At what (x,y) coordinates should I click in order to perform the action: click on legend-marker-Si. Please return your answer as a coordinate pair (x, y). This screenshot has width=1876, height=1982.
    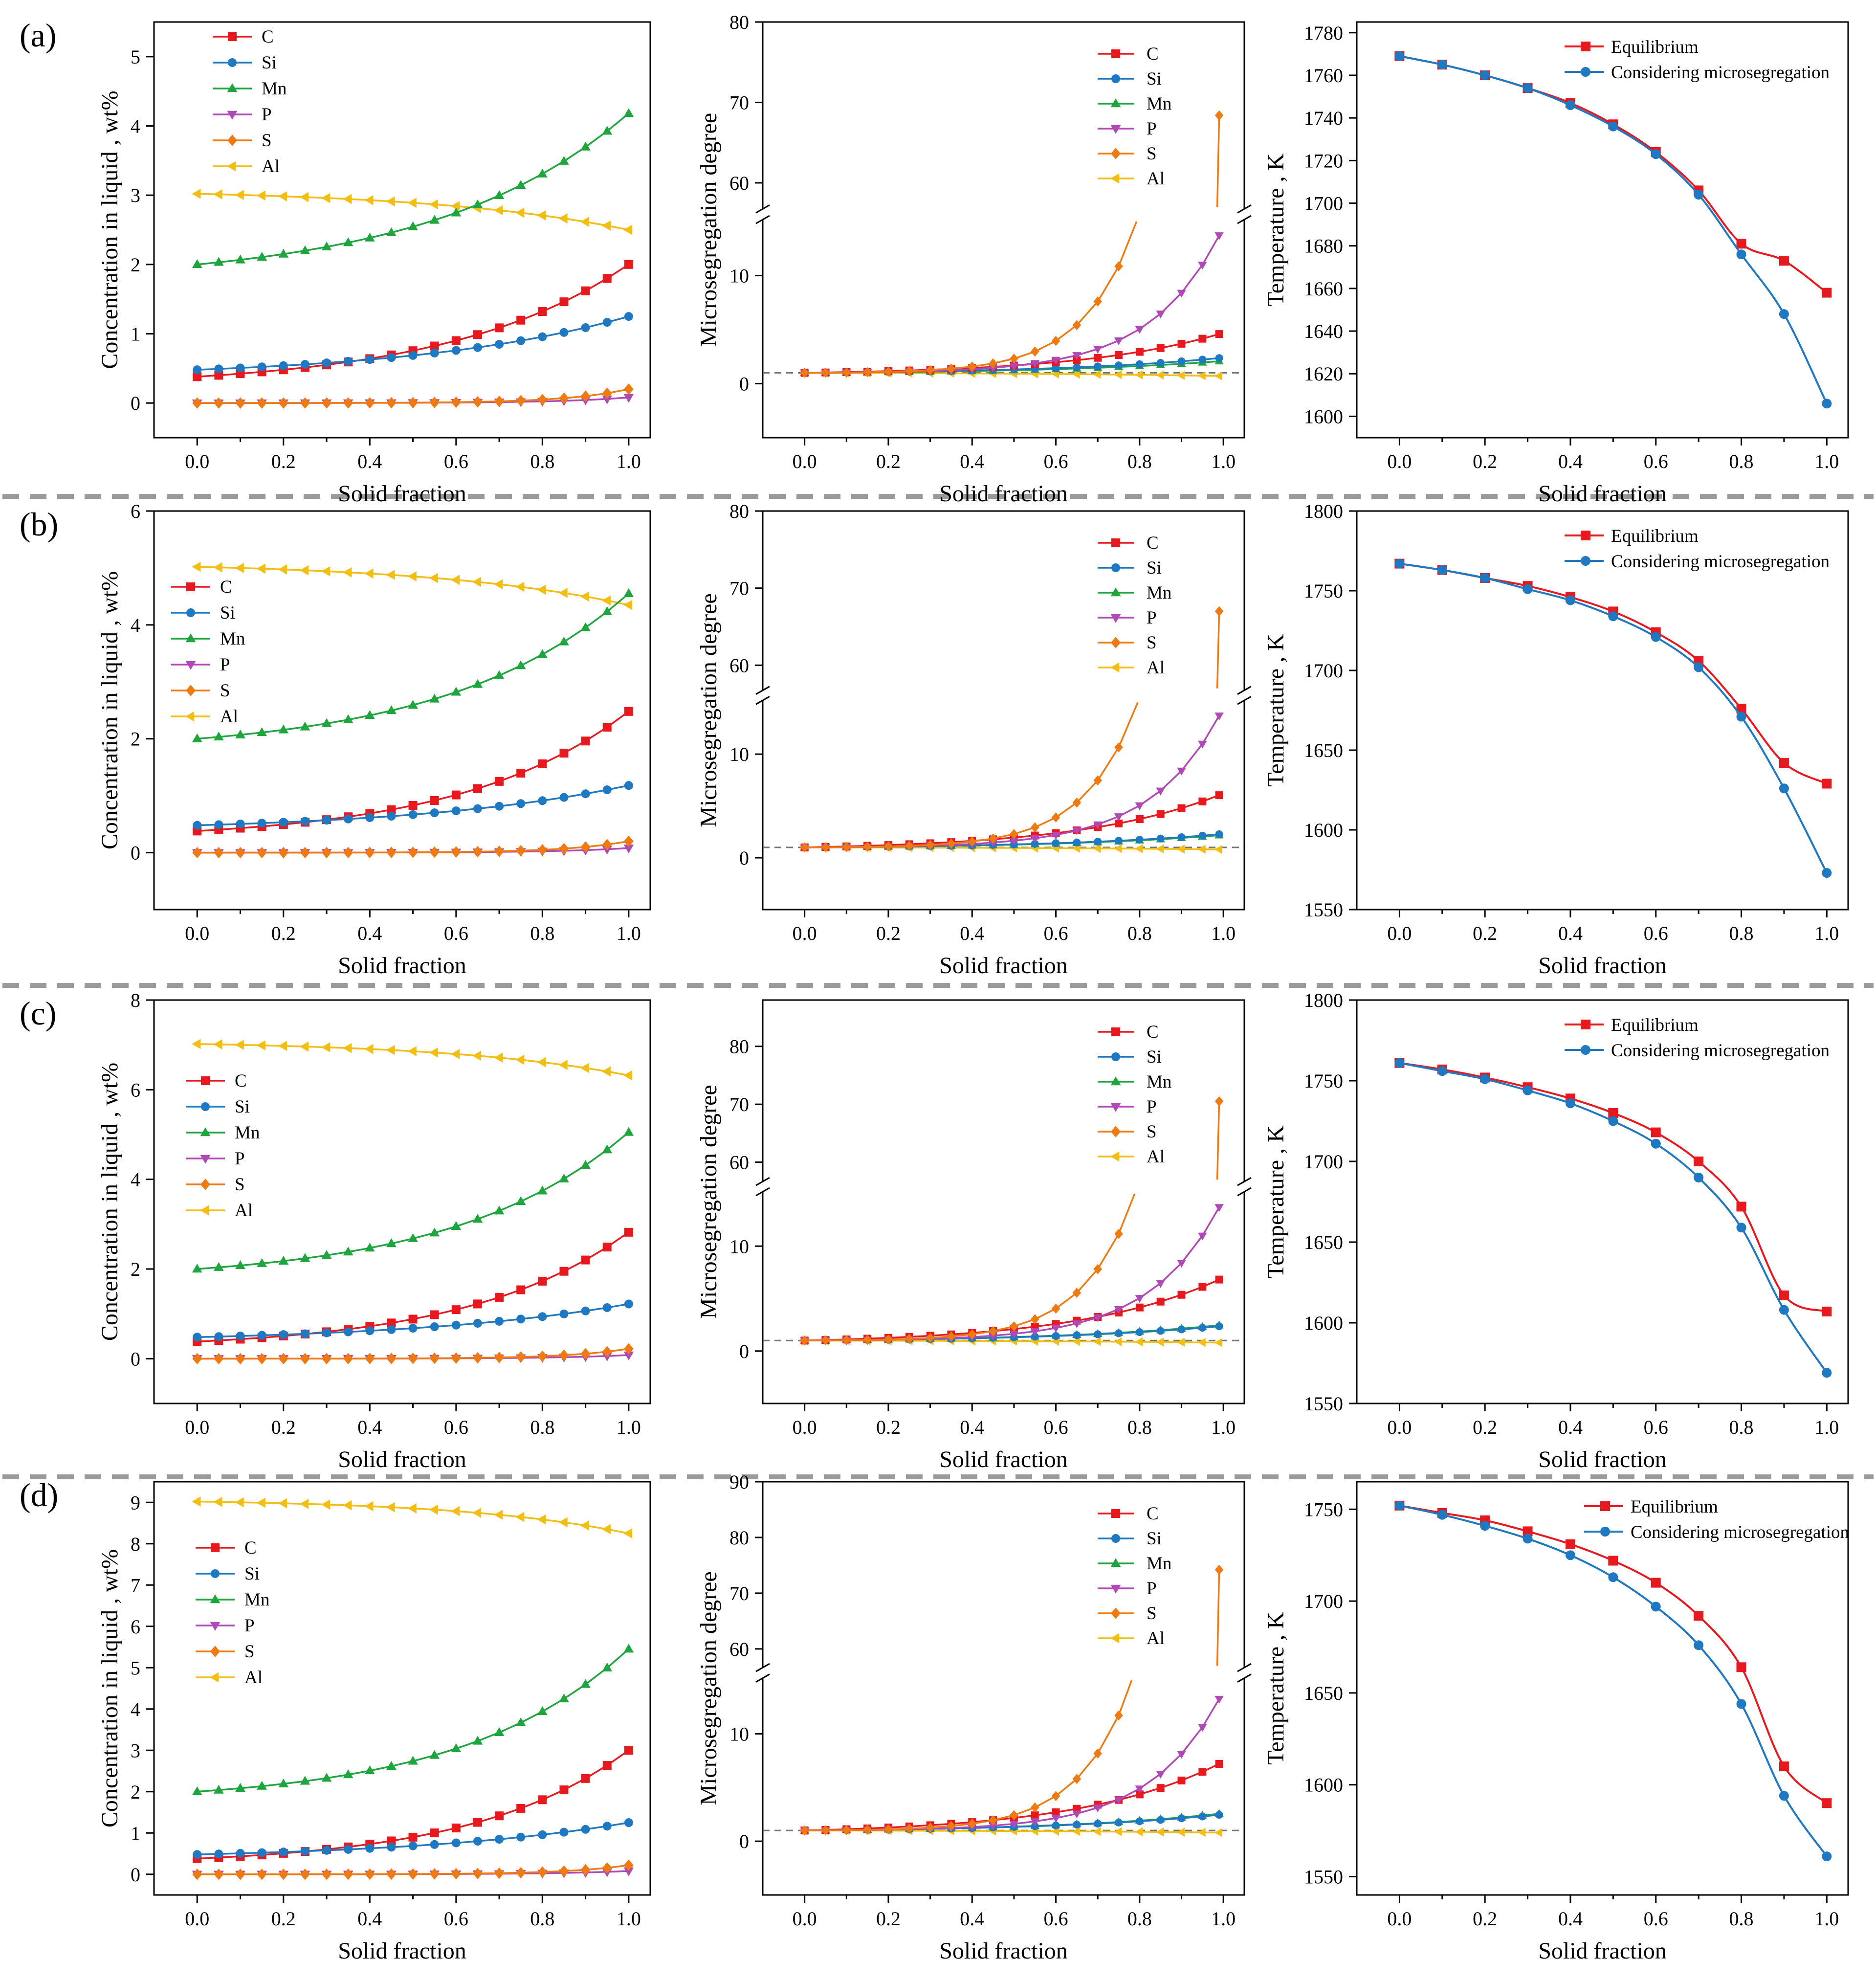
    Looking at the image, I should click on (216, 1573).